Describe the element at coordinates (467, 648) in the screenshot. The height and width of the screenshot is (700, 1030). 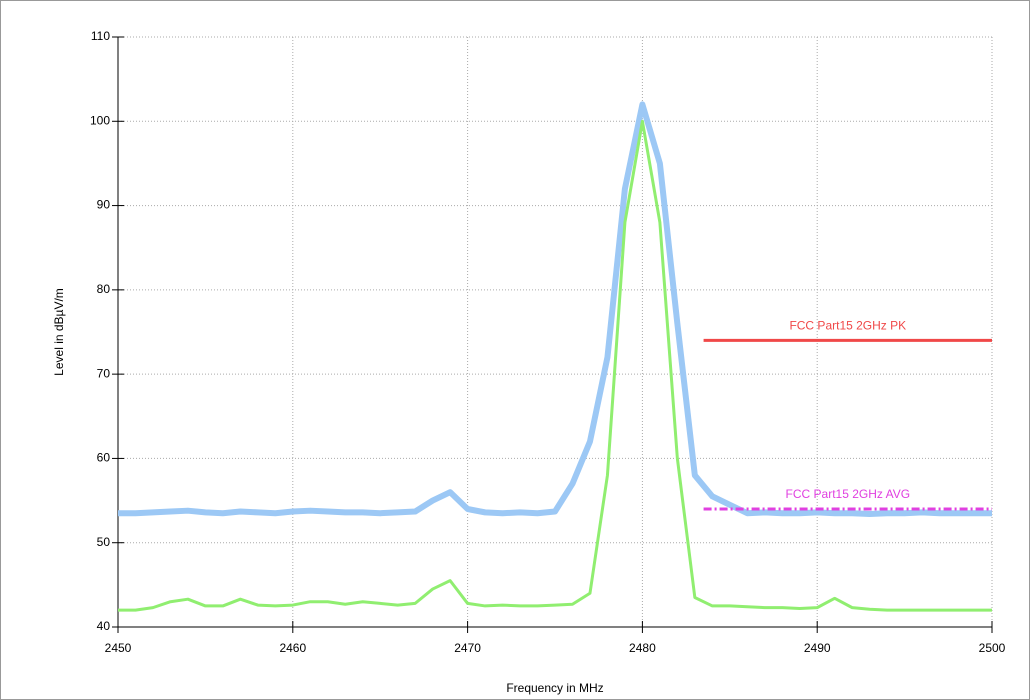
I see `x-tick-label: 2470` at that location.